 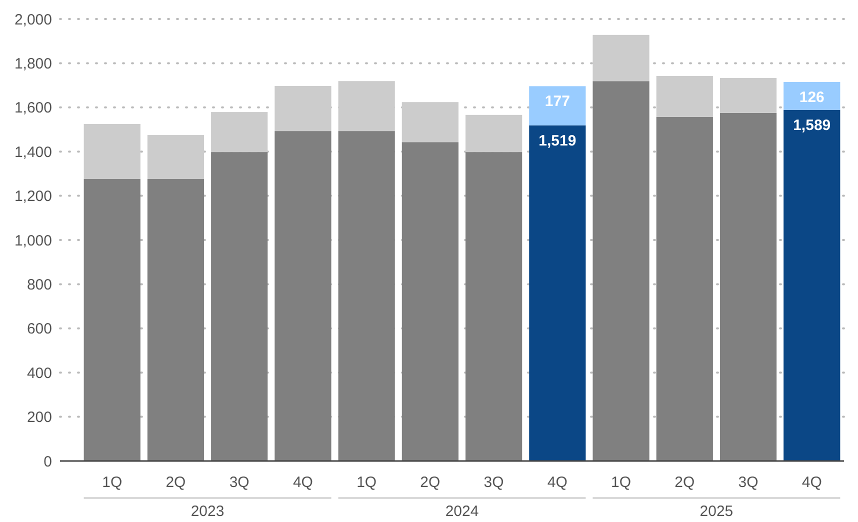 I want to click on text: 2024, so click(x=462, y=511).